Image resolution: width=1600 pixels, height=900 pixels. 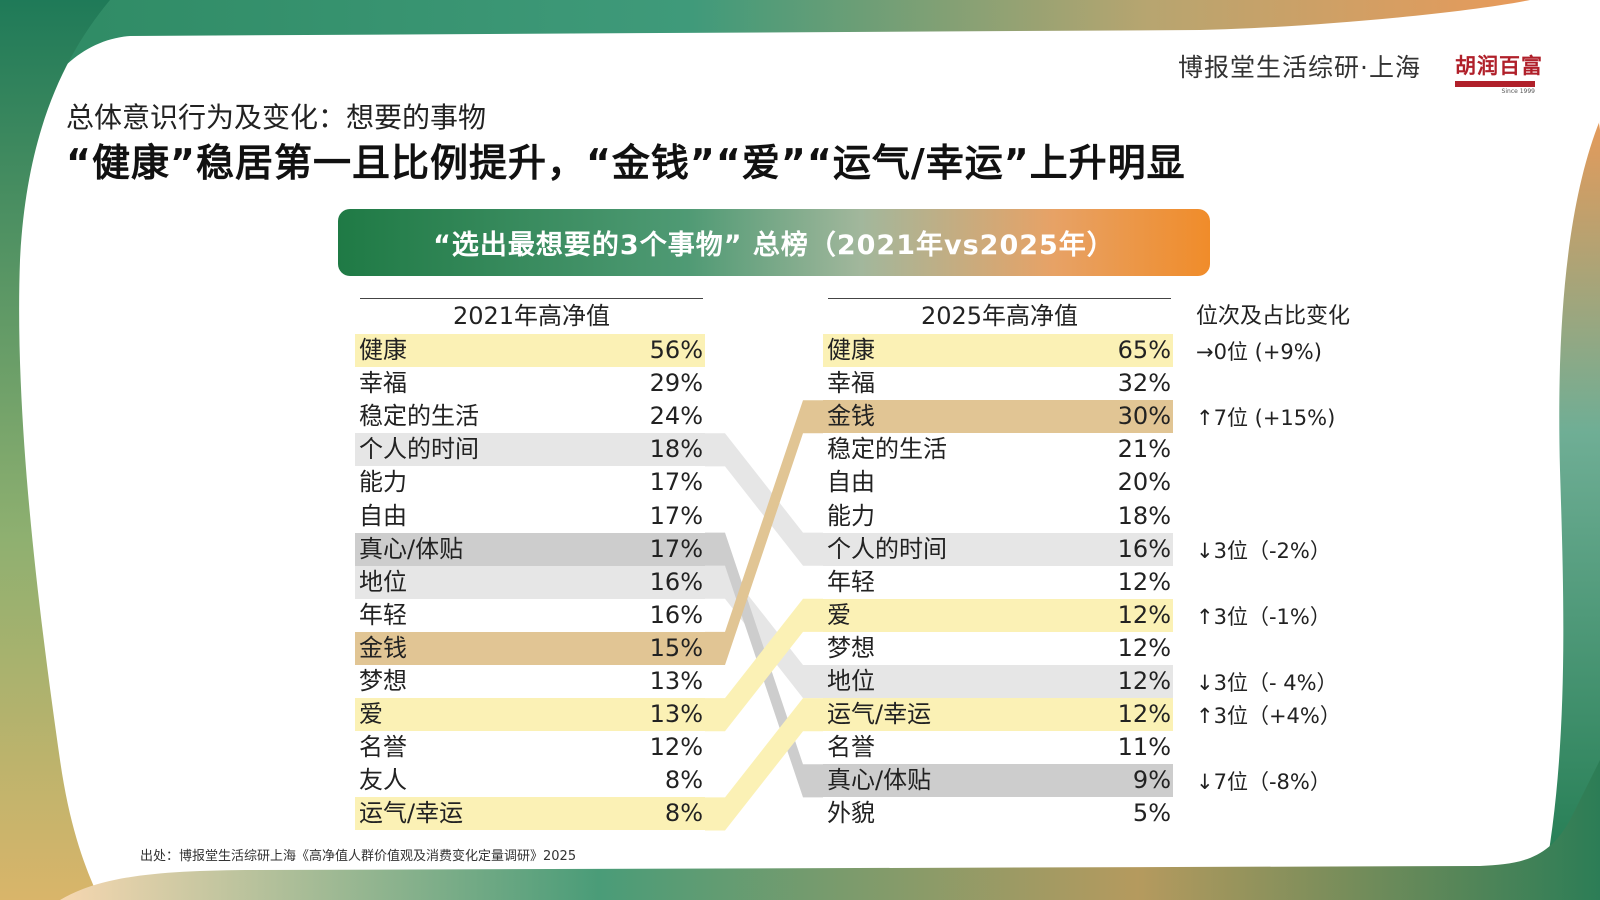 What do you see at coordinates (531, 316) in the screenshot?
I see `column-header-2021: 2021年高净值` at bounding box center [531, 316].